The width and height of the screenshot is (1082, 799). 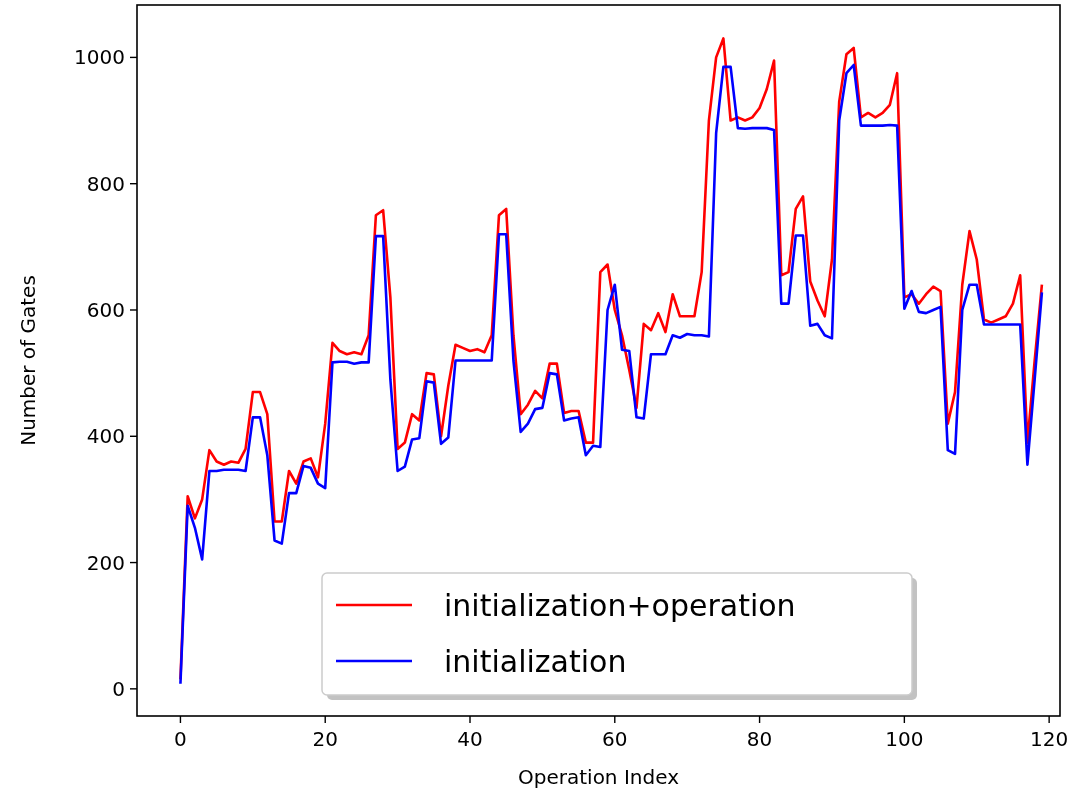 I want to click on x-tick-label: 20, so click(x=325, y=739).